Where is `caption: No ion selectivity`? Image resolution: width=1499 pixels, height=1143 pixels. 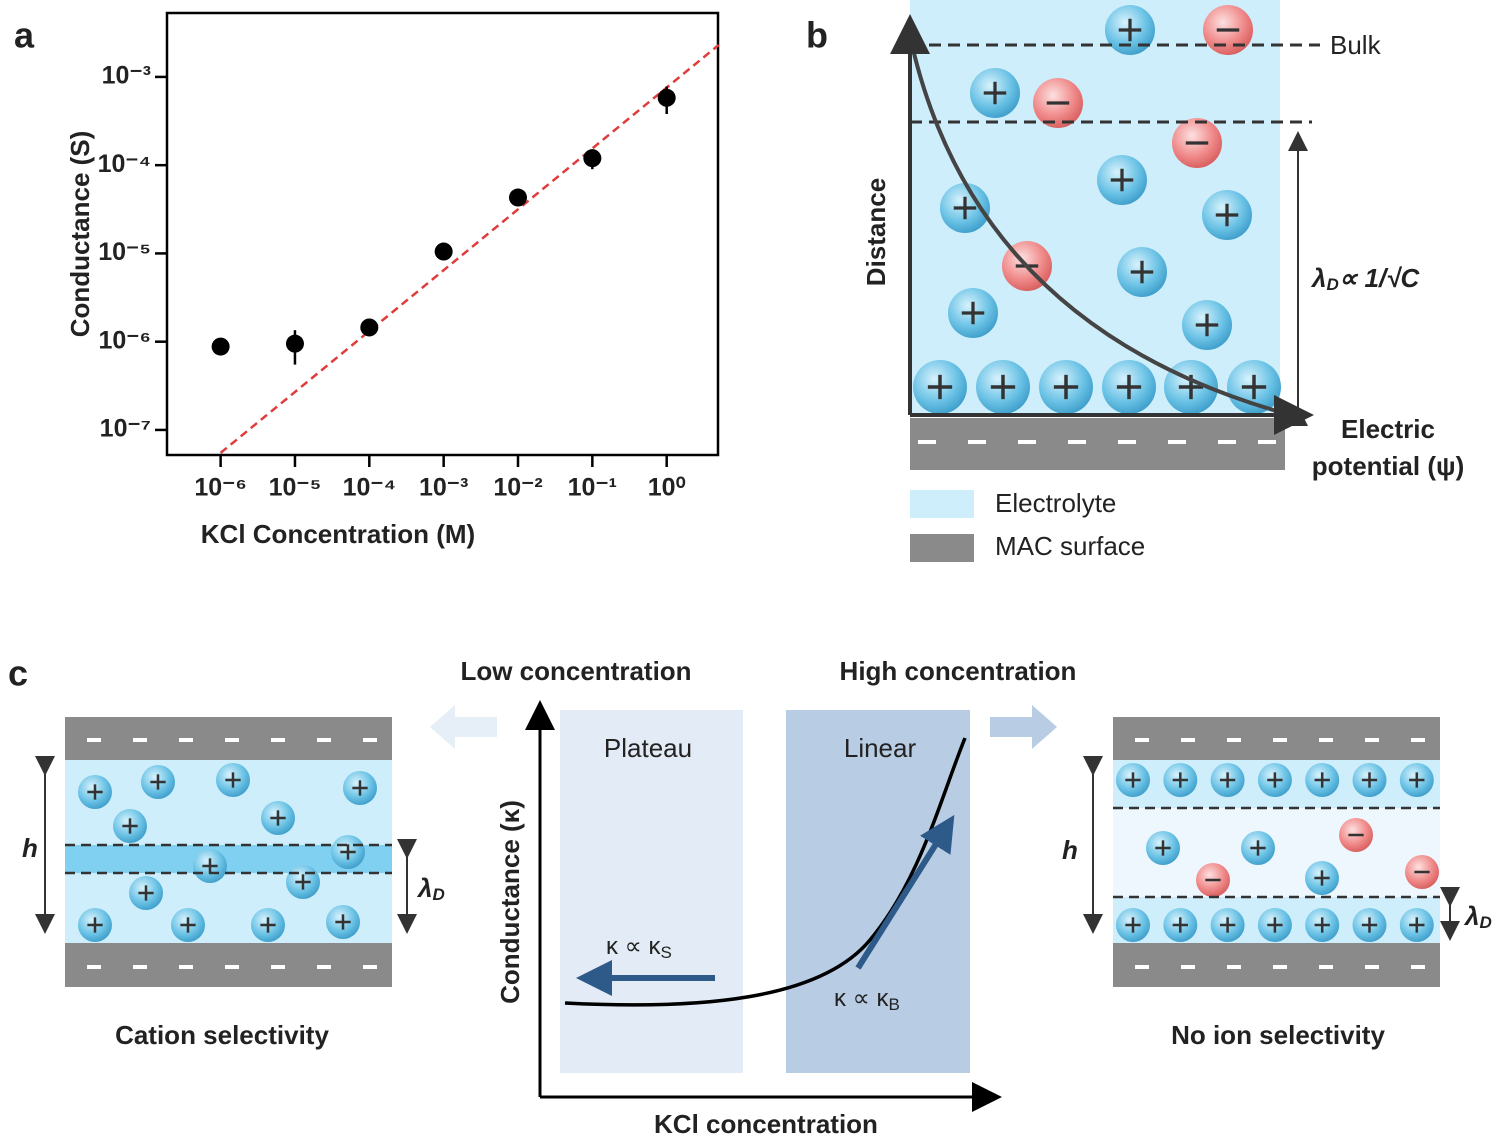 caption: No ion selectivity is located at coordinates (1278, 1035).